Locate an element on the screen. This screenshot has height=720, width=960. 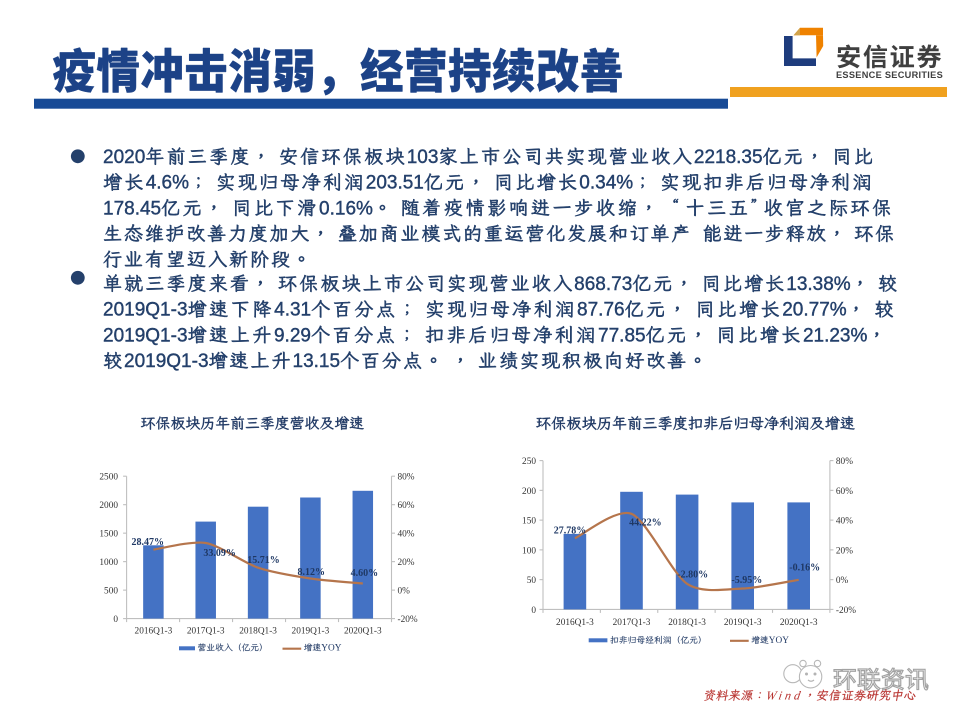
svg-text: 20.77% is located at coordinates (814, 310).